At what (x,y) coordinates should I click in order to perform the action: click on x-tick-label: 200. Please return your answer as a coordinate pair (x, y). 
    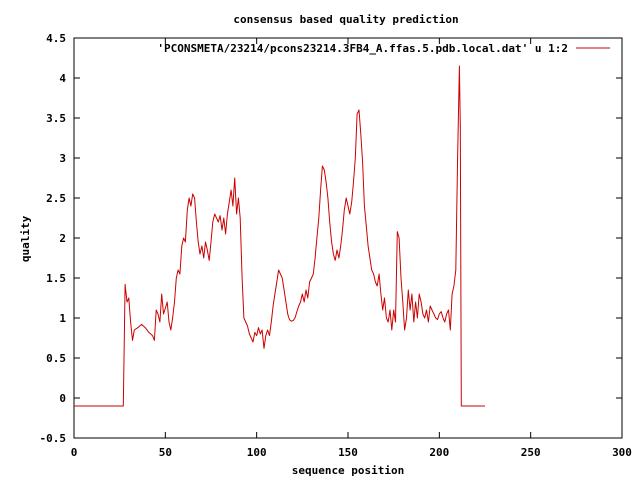
    Looking at the image, I should click on (439, 452).